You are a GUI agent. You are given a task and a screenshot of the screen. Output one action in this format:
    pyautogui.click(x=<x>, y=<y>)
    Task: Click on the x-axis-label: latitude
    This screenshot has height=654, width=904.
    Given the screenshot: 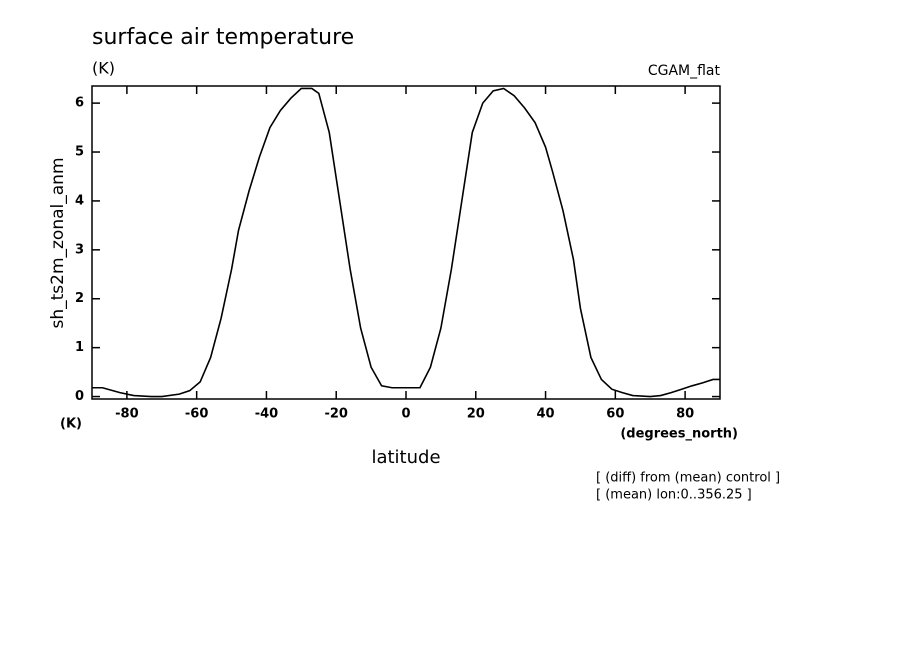 What is the action you would take?
    pyautogui.click(x=405, y=457)
    